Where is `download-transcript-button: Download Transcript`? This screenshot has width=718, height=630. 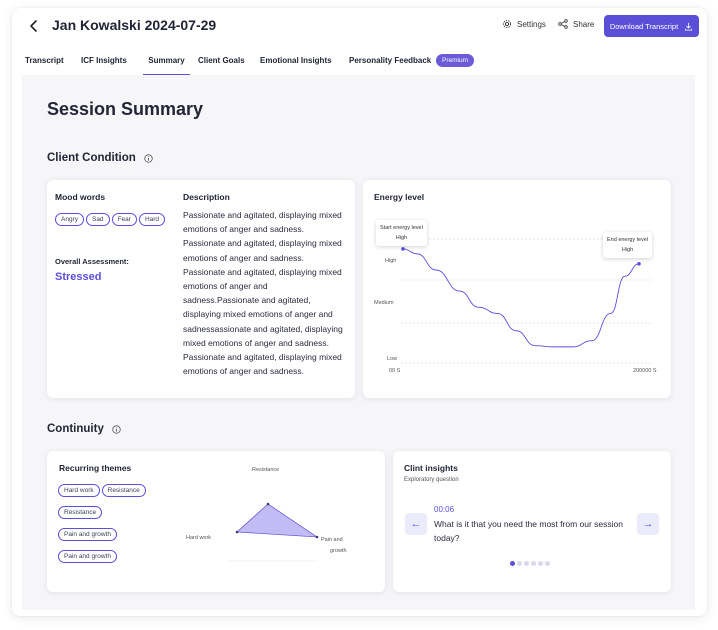 download-transcript-button: Download Transcript is located at coordinates (651, 26).